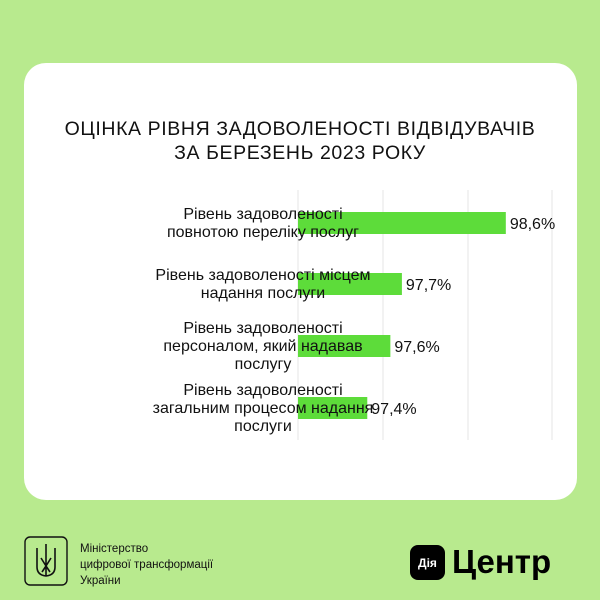 Image resolution: width=600 pixels, height=600 pixels. Describe the element at coordinates (100, 581) in the screenshot. I see `ministry-line: України` at that location.